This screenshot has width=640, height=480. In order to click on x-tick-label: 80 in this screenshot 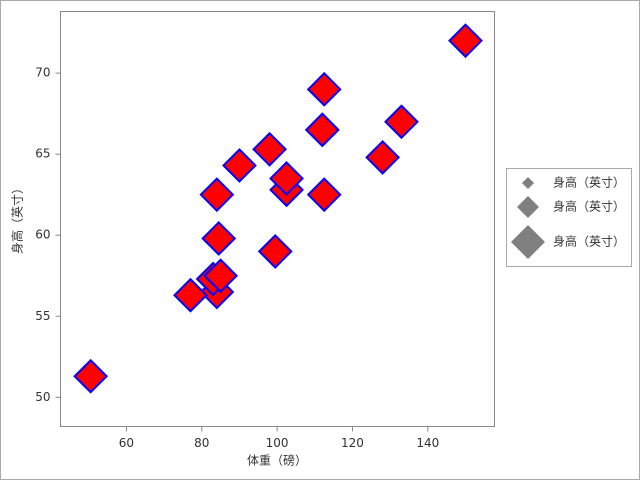, I will do `click(201, 443)`.